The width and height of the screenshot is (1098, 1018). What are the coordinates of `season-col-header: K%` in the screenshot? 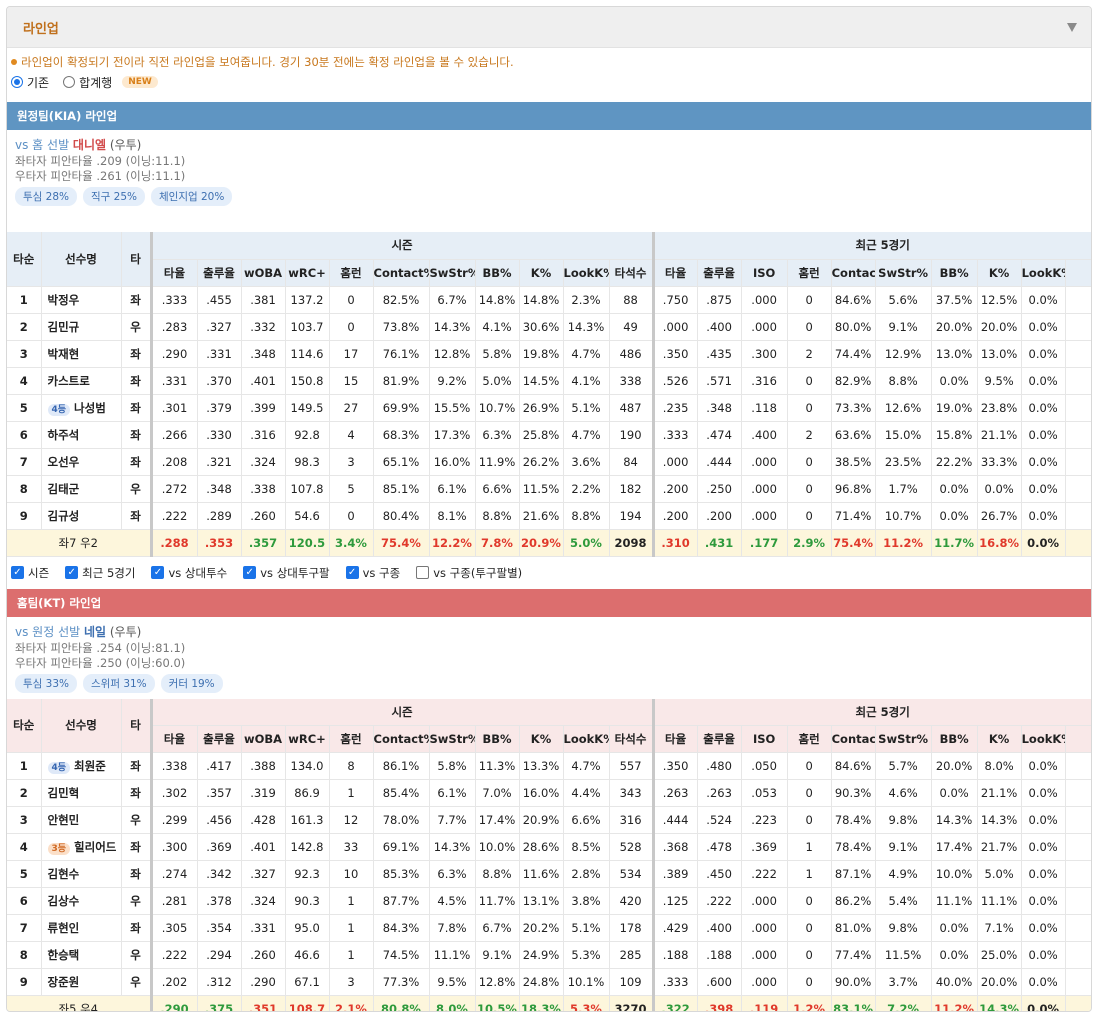 It's located at (541, 273).